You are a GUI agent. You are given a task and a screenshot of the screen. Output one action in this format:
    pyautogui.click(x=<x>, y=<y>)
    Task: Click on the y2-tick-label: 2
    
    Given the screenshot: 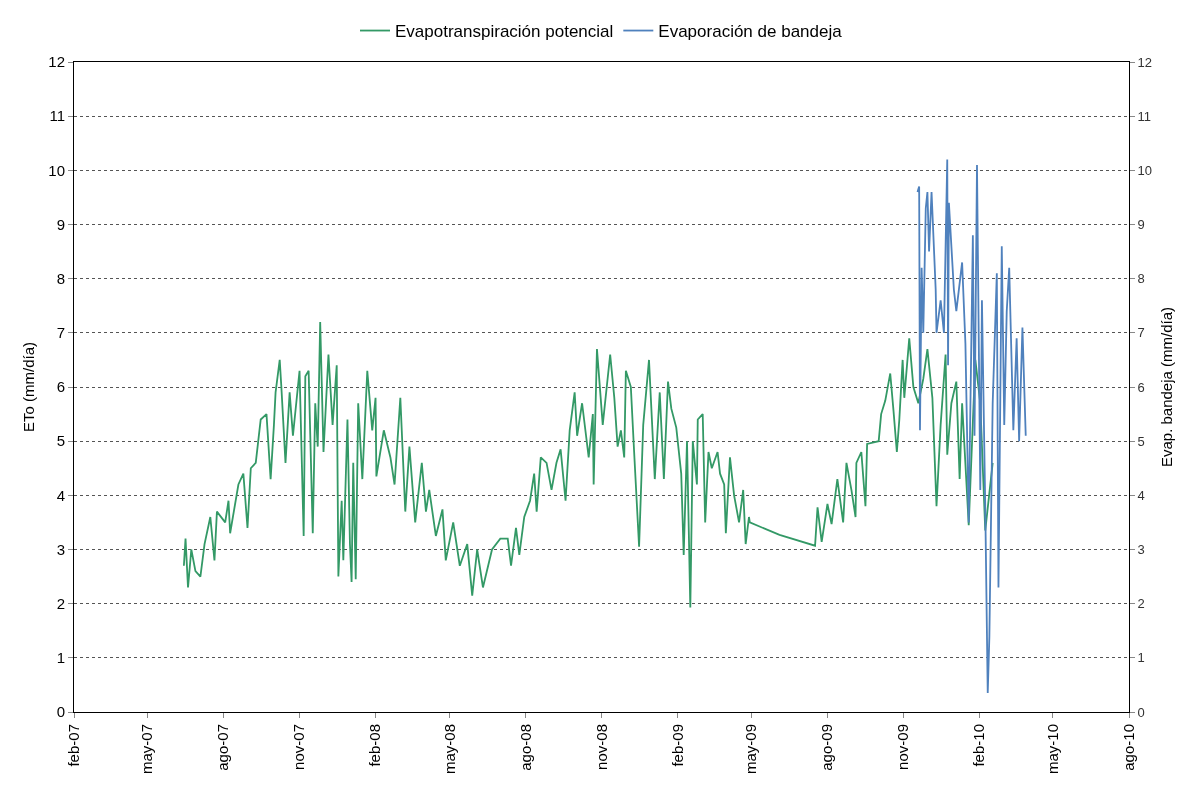 What is the action you would take?
    pyautogui.click(x=1141, y=604)
    